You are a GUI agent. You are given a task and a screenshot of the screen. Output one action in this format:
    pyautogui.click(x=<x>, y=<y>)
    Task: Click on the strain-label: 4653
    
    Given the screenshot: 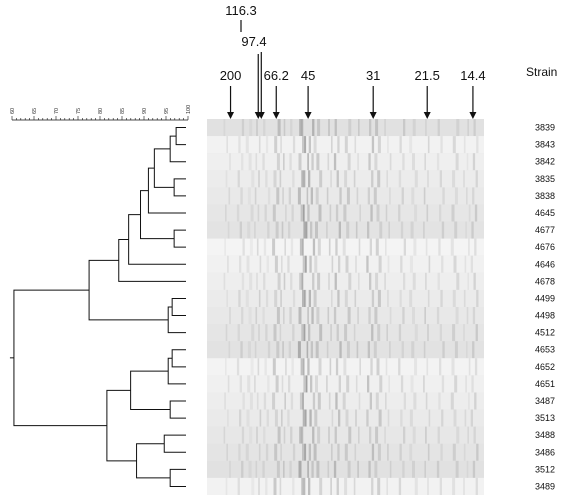 What is the action you would take?
    pyautogui.click(x=545, y=350)
    